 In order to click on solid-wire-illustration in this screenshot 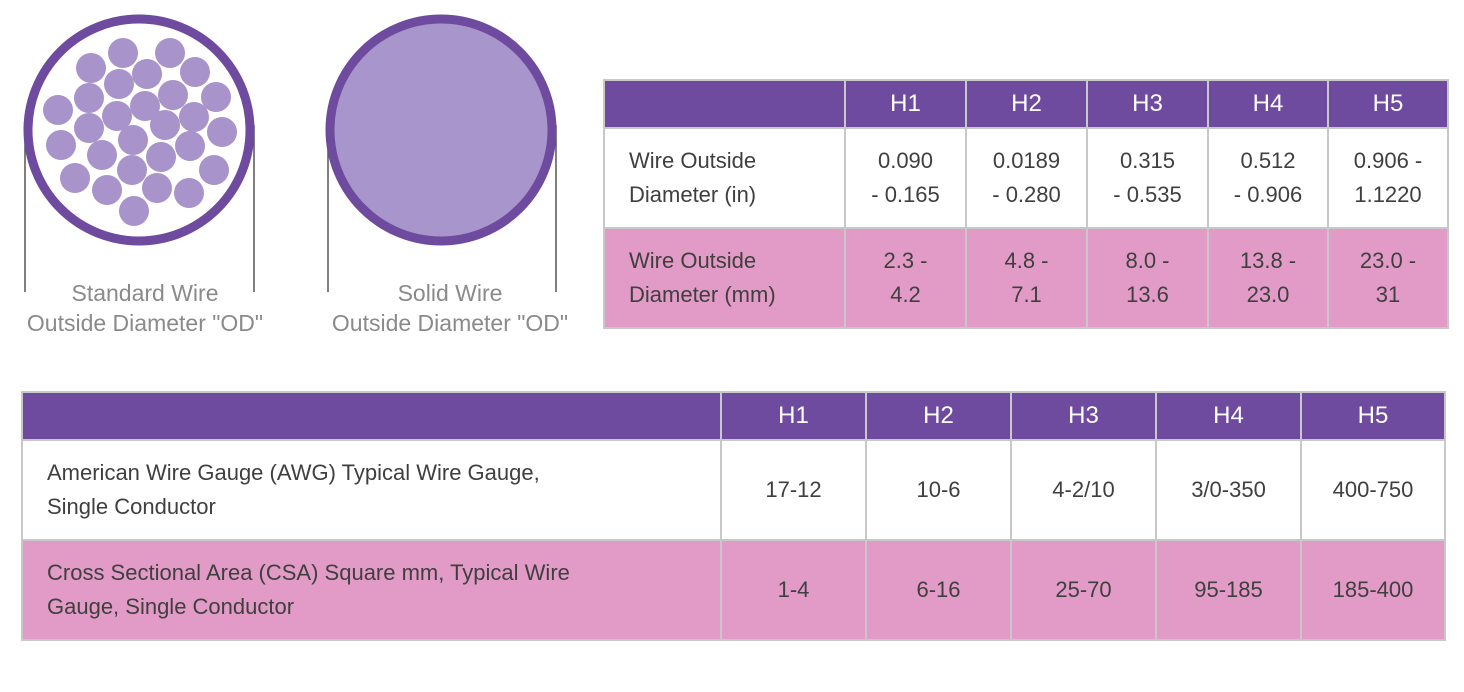, I will do `click(441, 153)`.